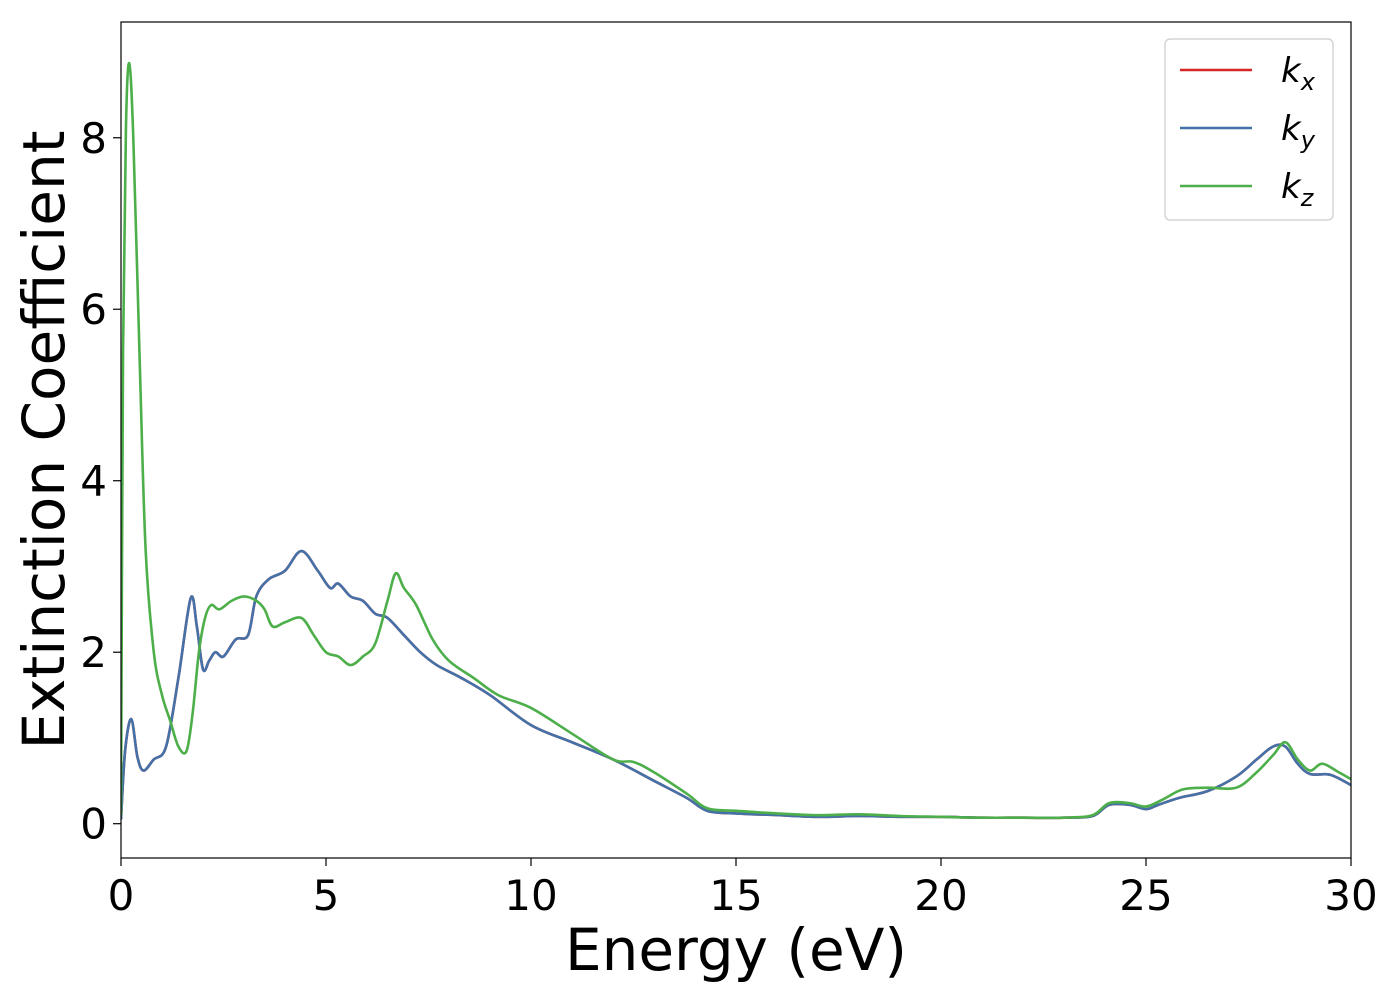  Describe the element at coordinates (326, 895) in the screenshot. I see `x-tick-label: 5` at that location.